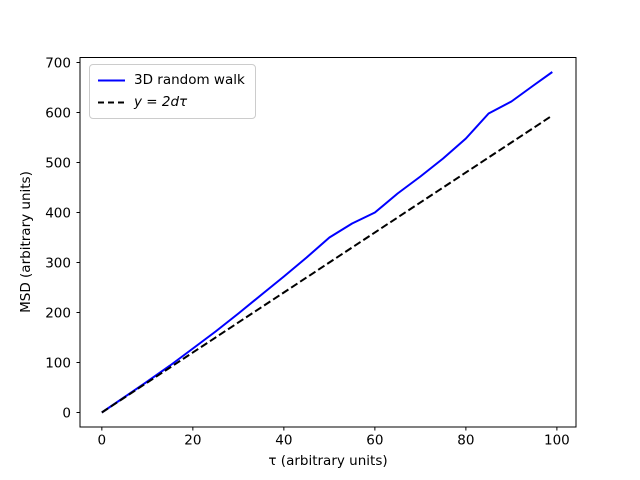  What do you see at coordinates (102, 441) in the screenshot?
I see `x-tick-label: 0` at bounding box center [102, 441].